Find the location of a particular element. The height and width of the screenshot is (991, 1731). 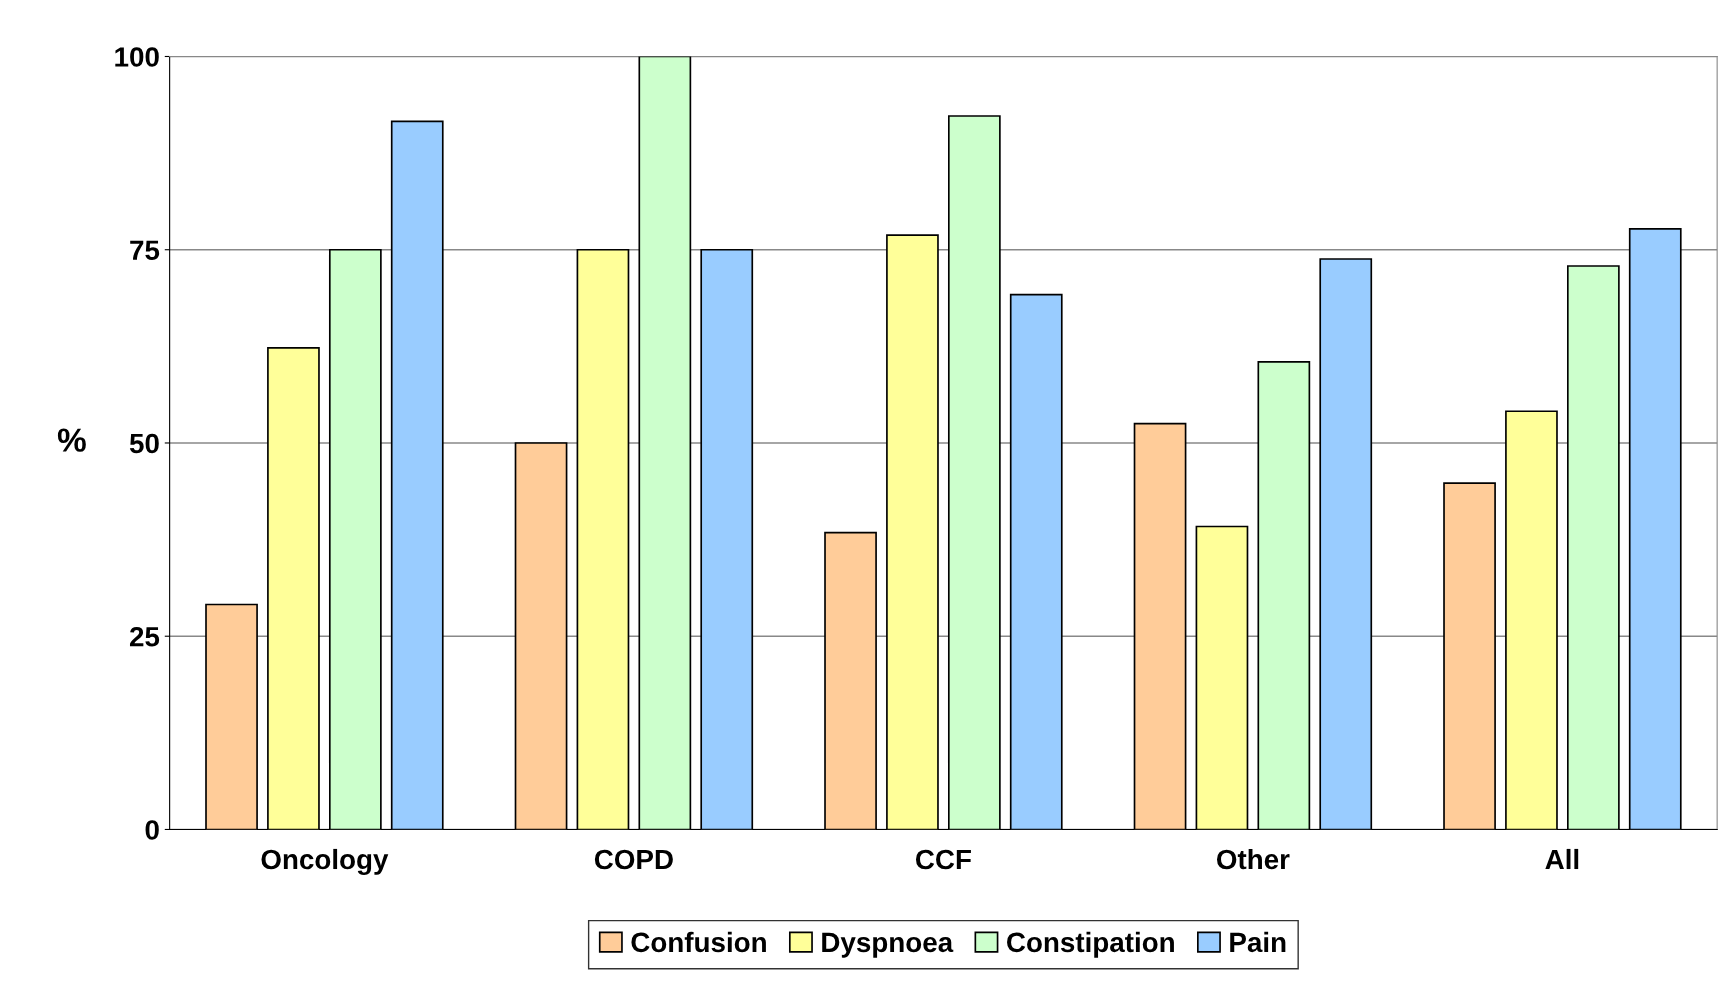

x-tick-label: Other is located at coordinates (1253, 859).